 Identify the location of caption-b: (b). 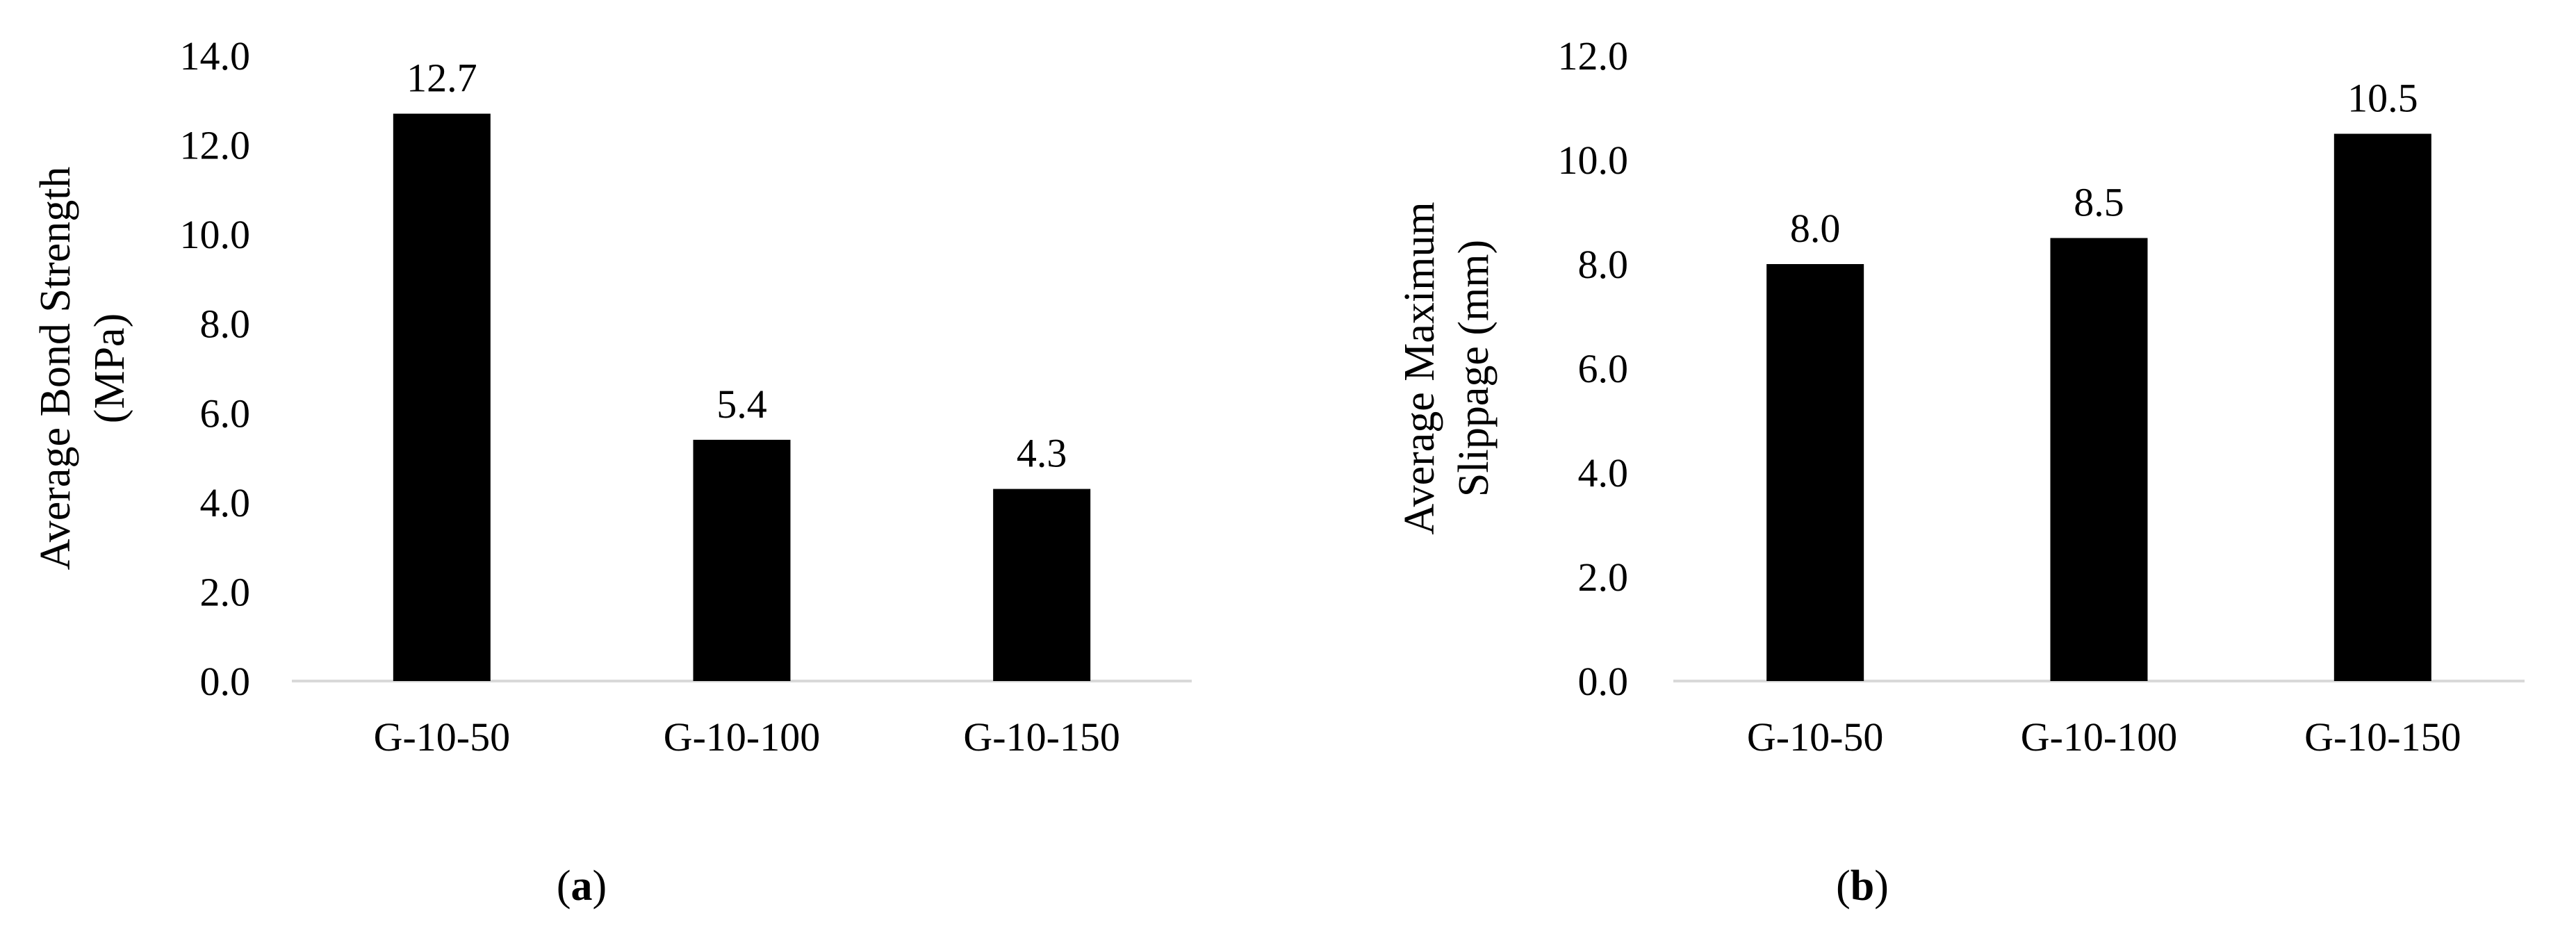
(1862, 886).